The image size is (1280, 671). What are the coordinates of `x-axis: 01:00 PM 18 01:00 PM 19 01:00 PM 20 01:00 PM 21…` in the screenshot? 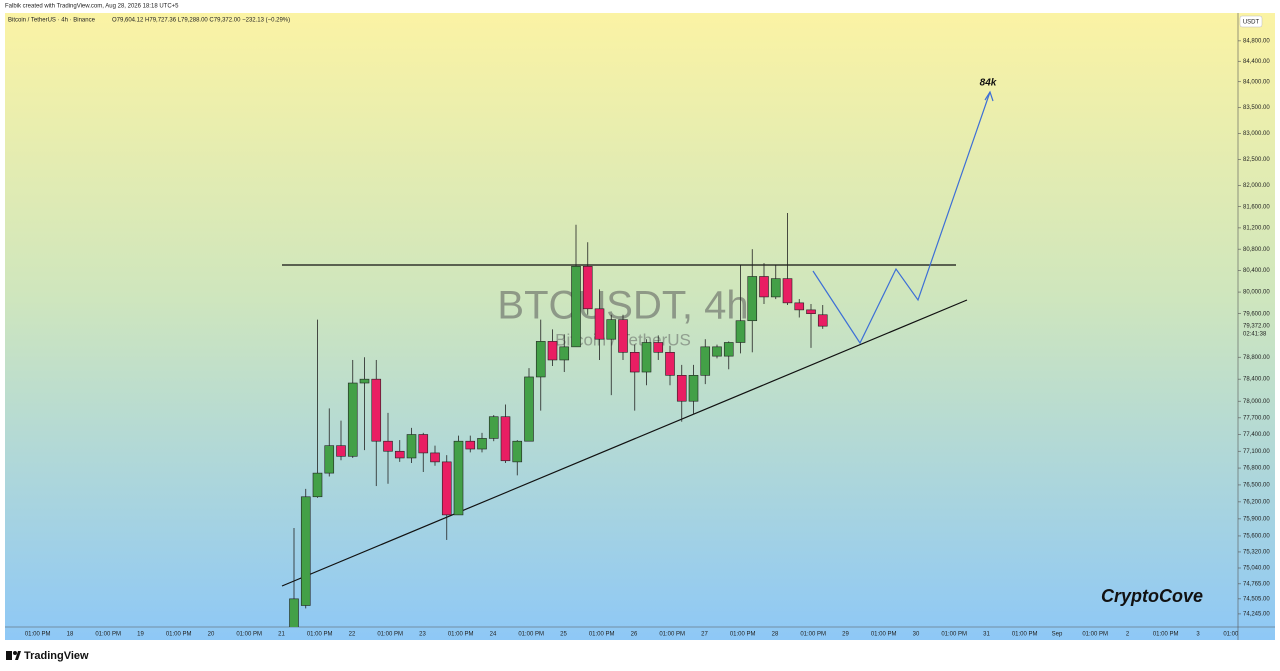 It's located at (637, 635).